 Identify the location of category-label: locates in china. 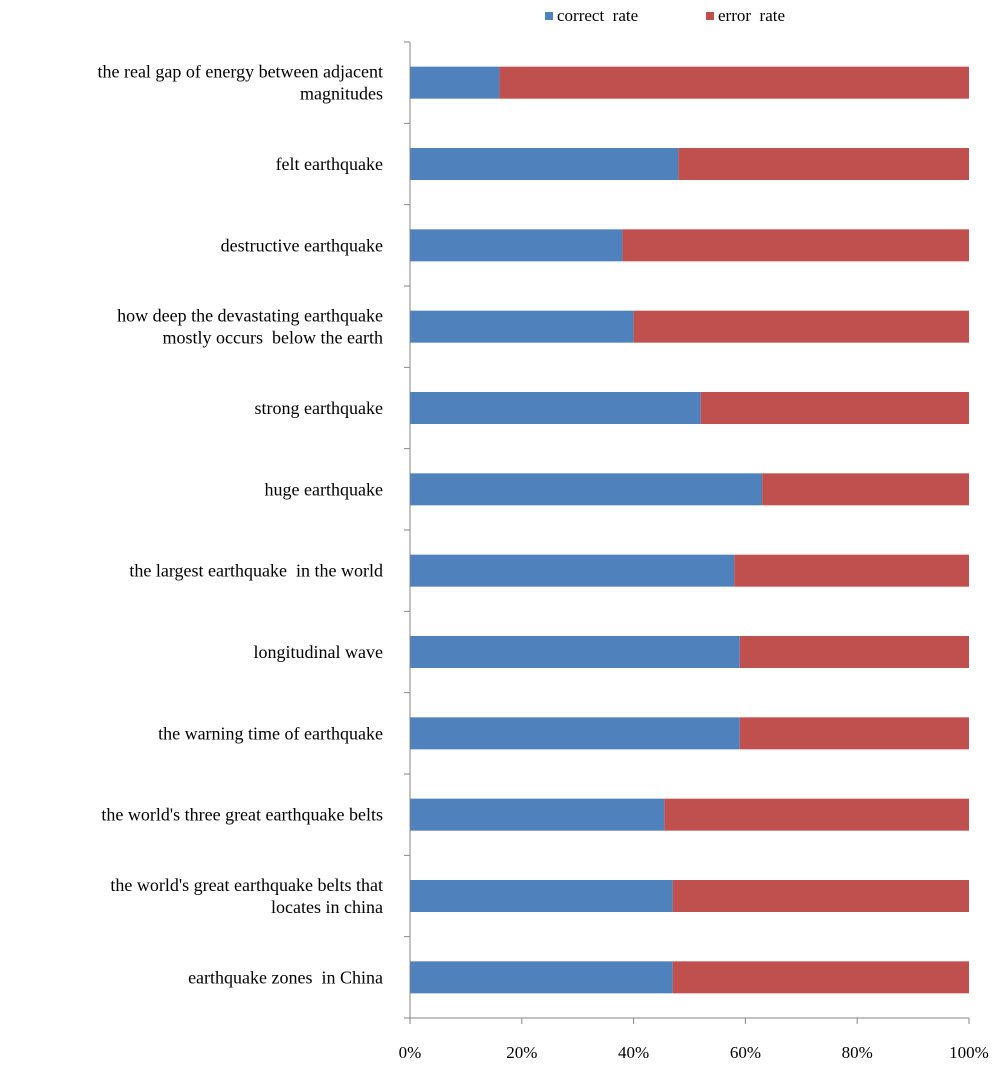
(327, 907).